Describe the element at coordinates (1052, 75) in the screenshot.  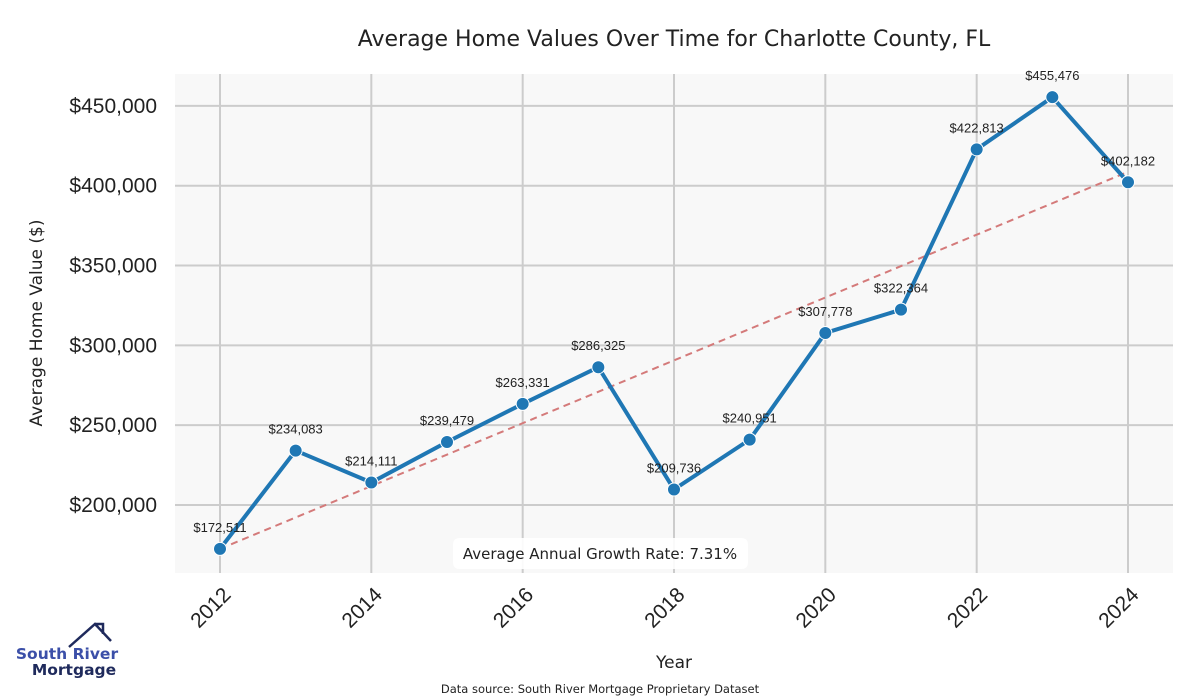
I see `data-label: $455,476` at that location.